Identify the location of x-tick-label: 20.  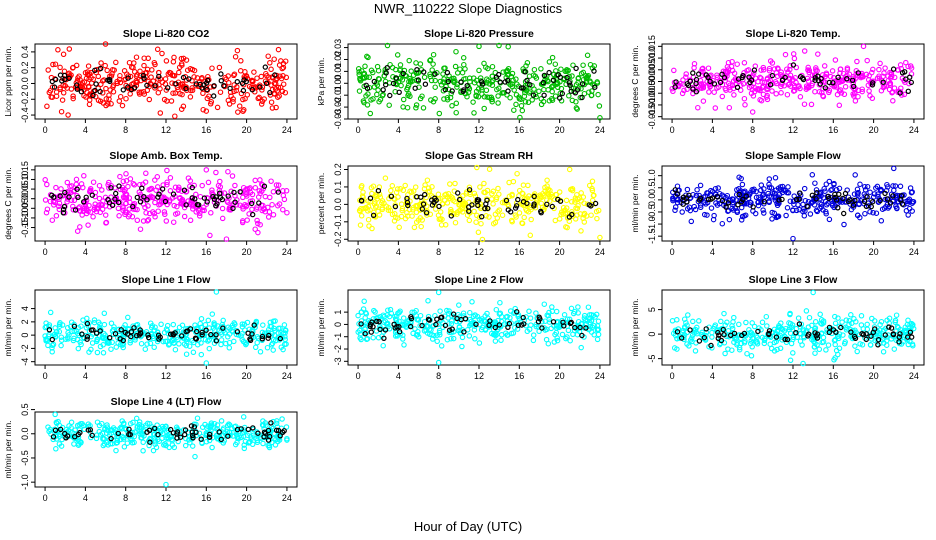
(247, 376).